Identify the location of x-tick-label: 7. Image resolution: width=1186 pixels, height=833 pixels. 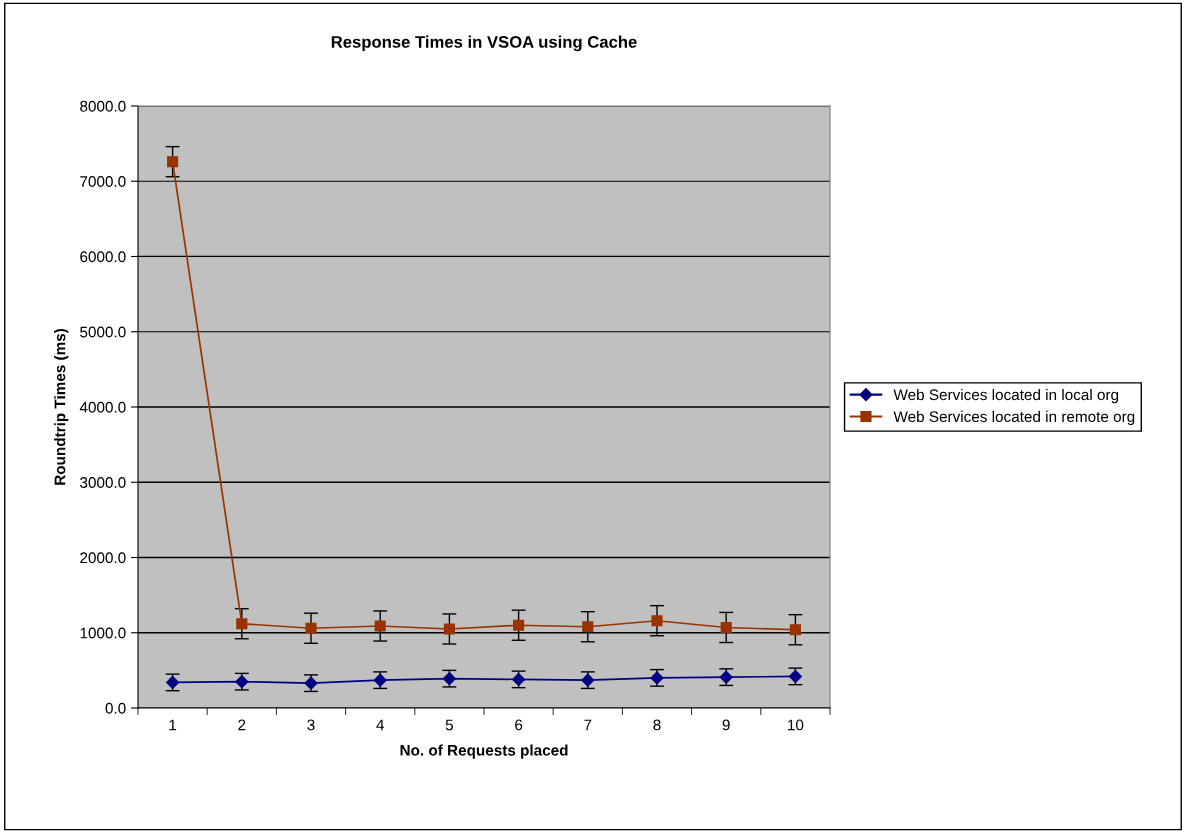
(588, 725).